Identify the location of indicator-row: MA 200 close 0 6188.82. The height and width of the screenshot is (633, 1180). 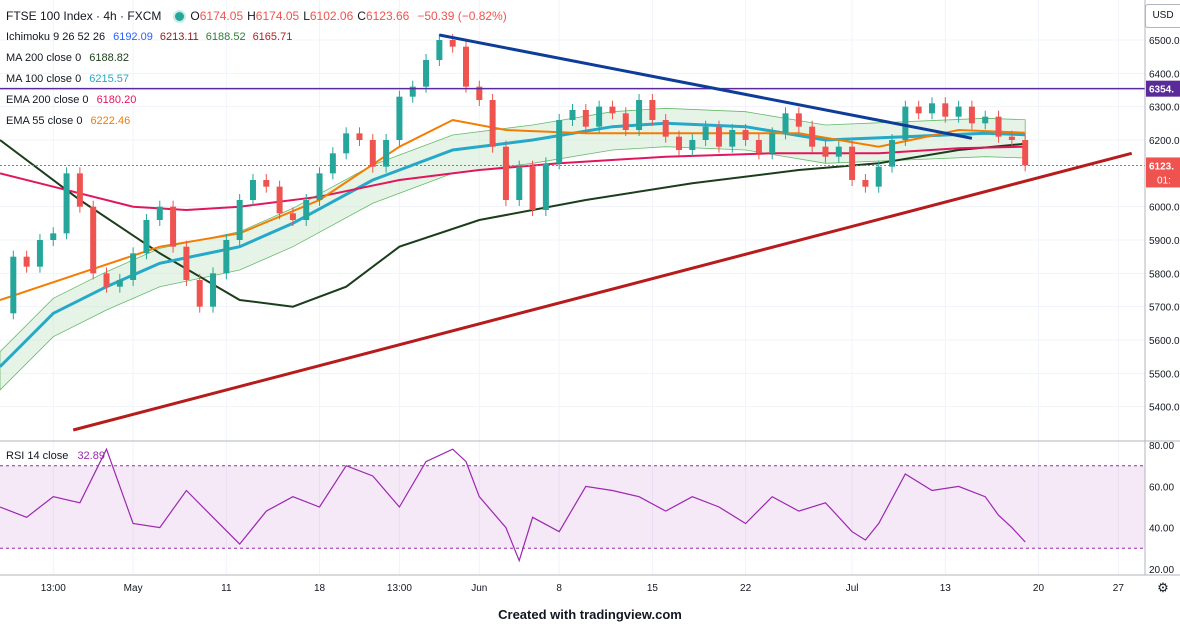
(71, 58).